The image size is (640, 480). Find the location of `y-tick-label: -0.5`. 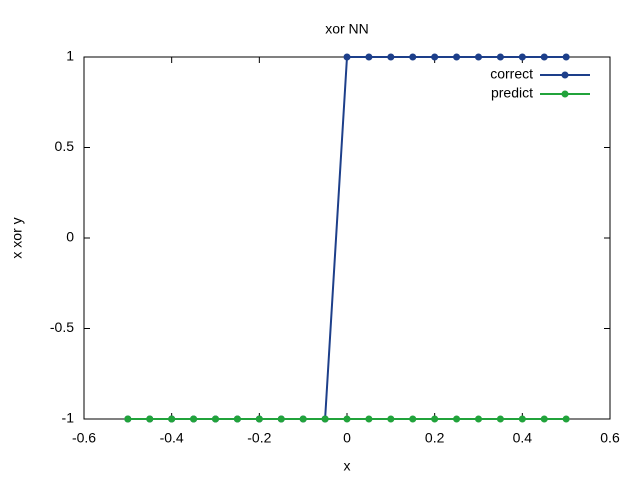

y-tick-label: -0.5 is located at coordinates (62, 327).